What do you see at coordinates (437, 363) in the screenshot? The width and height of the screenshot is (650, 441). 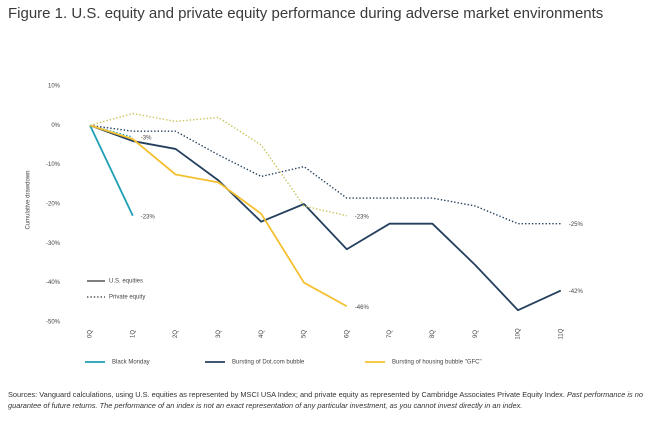 I see `legend-label: Bursting of housing bubble "GFC"` at bounding box center [437, 363].